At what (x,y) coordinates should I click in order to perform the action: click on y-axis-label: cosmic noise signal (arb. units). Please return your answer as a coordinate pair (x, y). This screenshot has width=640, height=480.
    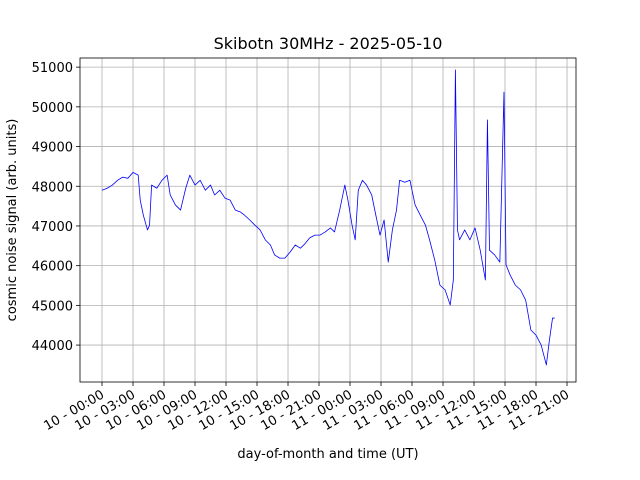
    Looking at the image, I should click on (12, 220).